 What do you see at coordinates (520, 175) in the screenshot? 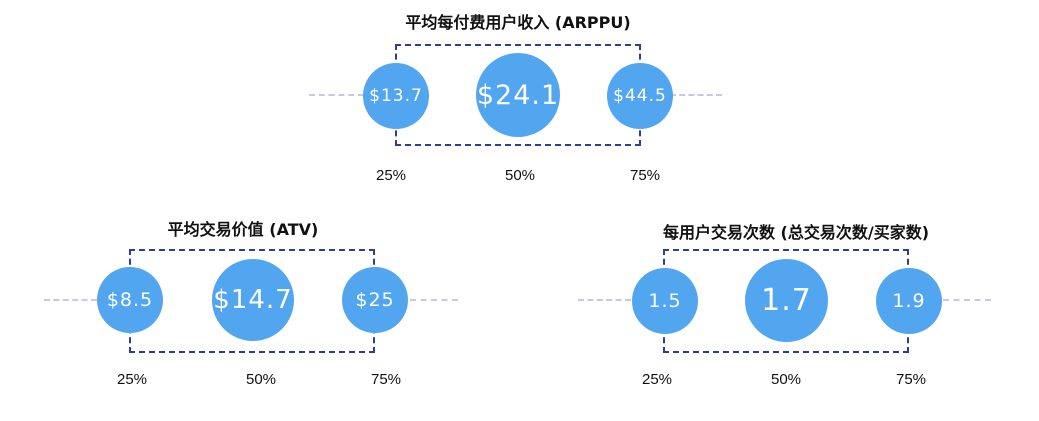
I see `arppu-p50-label: 50%` at bounding box center [520, 175].